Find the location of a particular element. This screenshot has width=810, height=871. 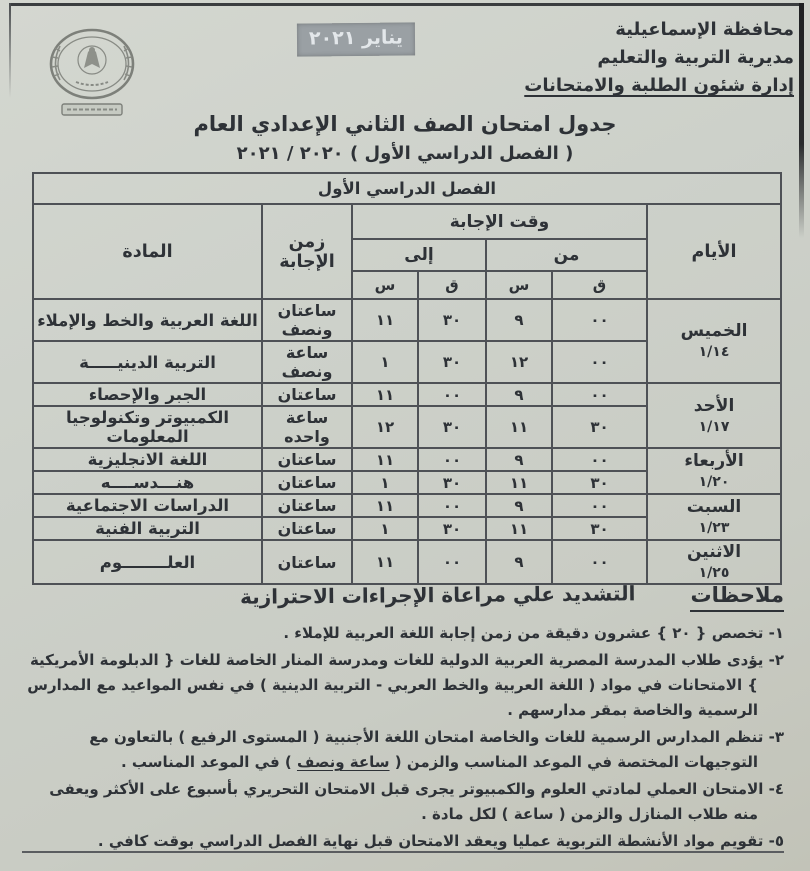

day-date: ١/٢٣ is located at coordinates (714, 528).